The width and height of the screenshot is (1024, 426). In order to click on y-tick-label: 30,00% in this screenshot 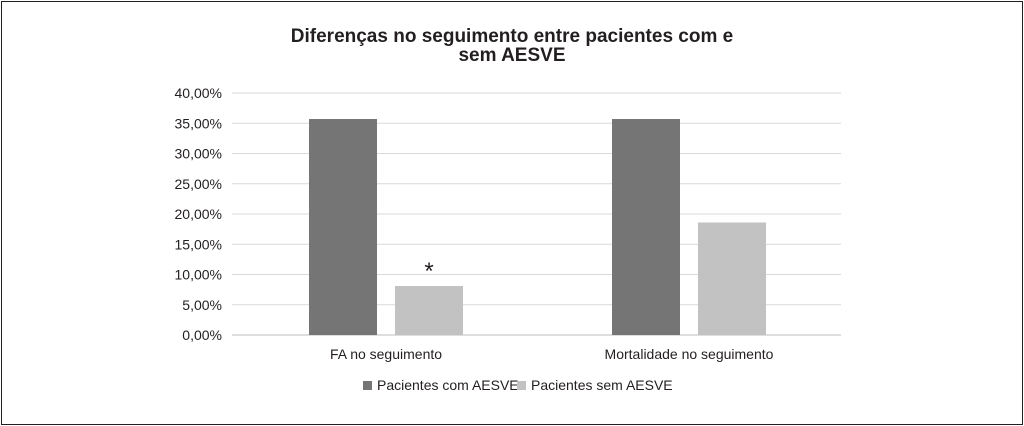, I will do `click(198, 154)`.